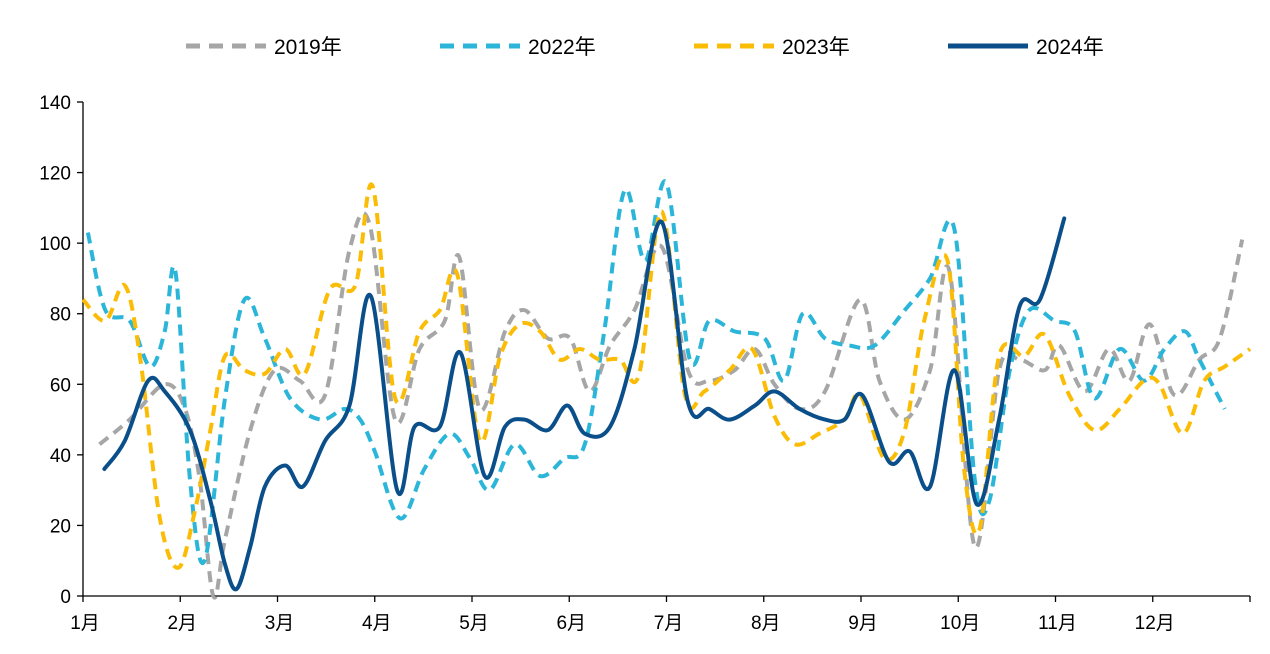 The height and width of the screenshot is (654, 1270). I want to click on y-tick-label: 40, so click(60, 456).